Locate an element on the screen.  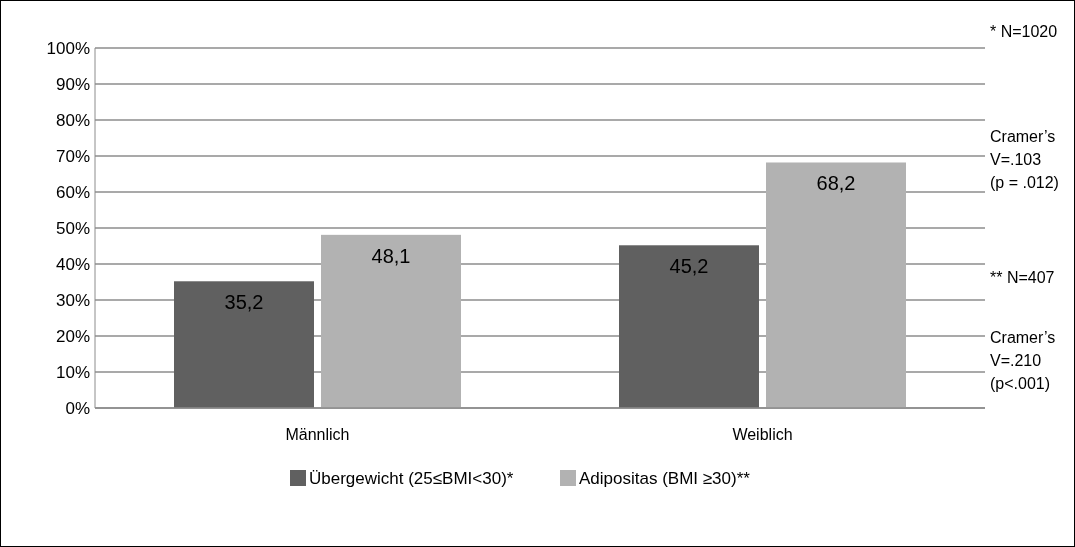
text: ** N=407 is located at coordinates (1022, 277).